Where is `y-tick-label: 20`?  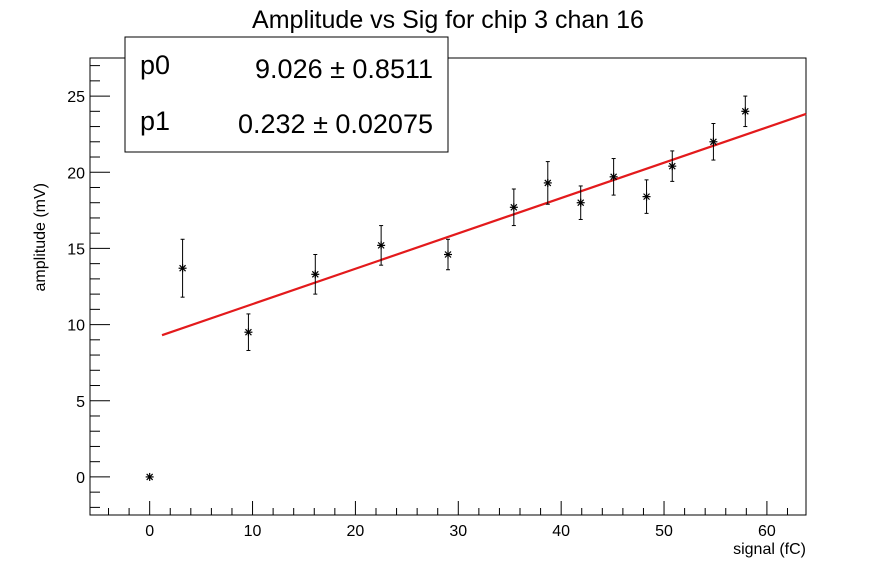
y-tick-label: 20 is located at coordinates (76, 173).